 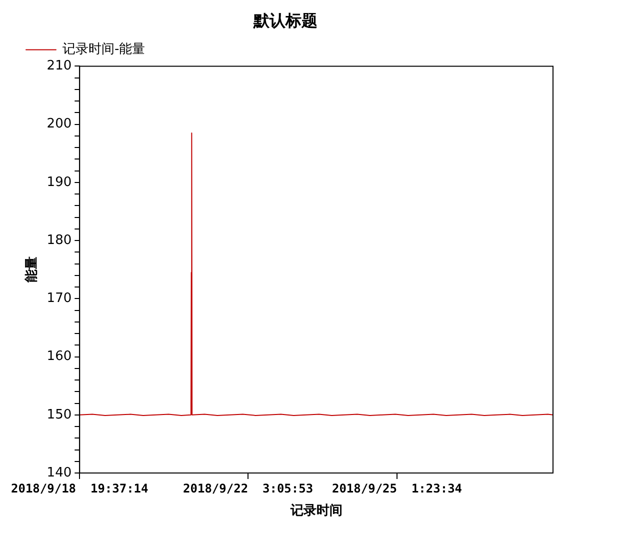 I want to click on y-tick-label: 200, so click(x=59, y=124).